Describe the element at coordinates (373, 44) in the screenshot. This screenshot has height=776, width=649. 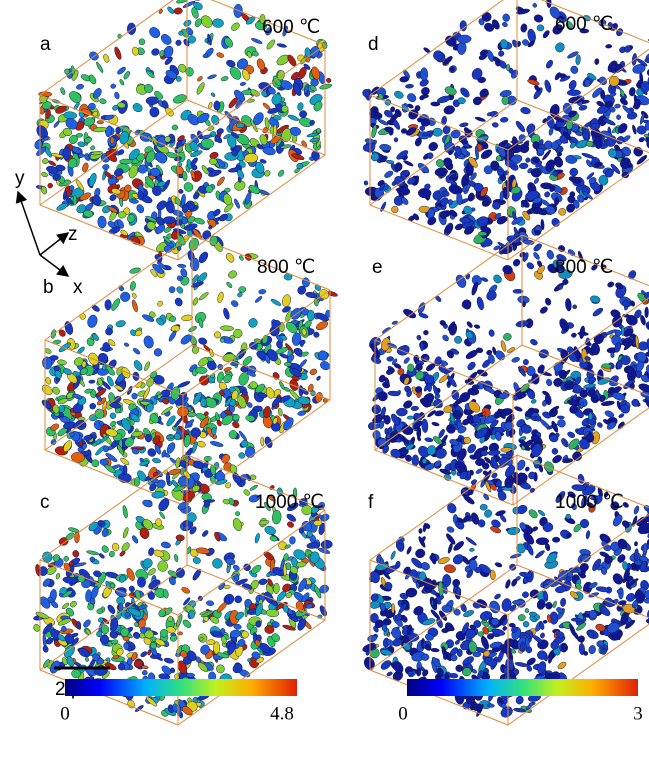
I see `panel-label: d` at that location.